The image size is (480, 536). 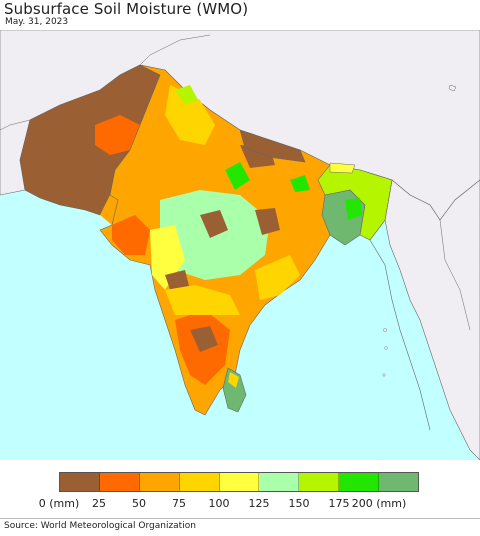 I want to click on legend-tick-label: 125, so click(x=259, y=503).